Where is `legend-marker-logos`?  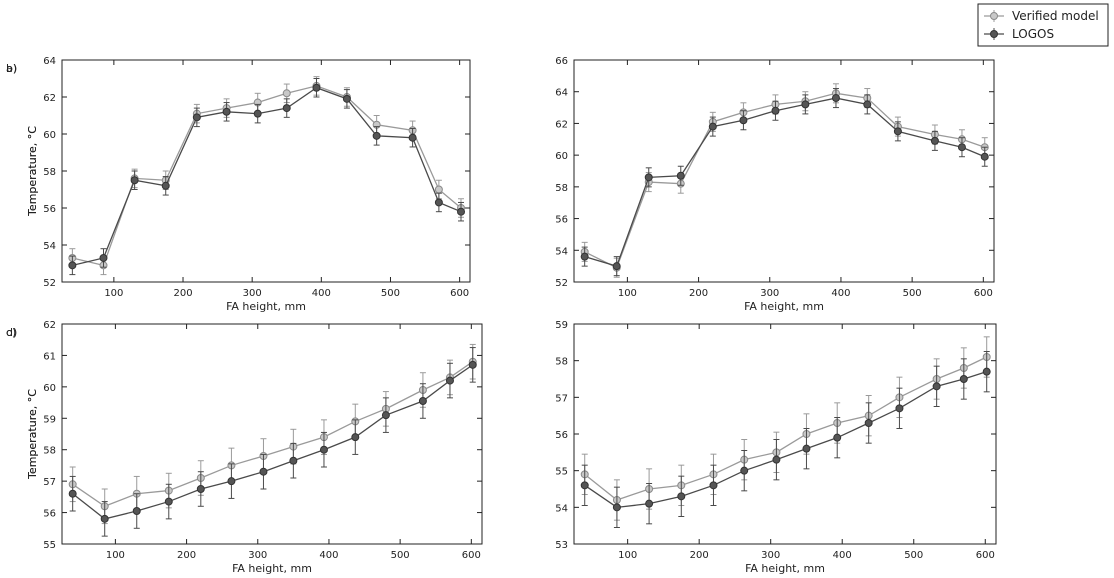 legend-marker-logos is located at coordinates (994, 34).